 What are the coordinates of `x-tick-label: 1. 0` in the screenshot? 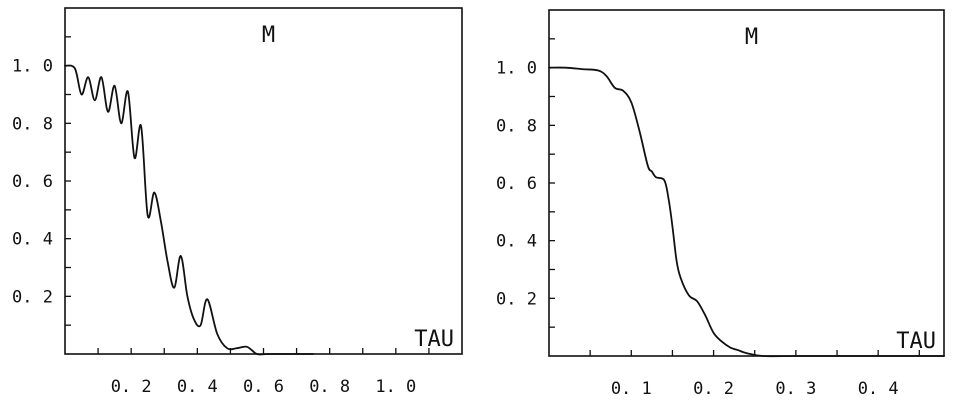 It's located at (395, 387).